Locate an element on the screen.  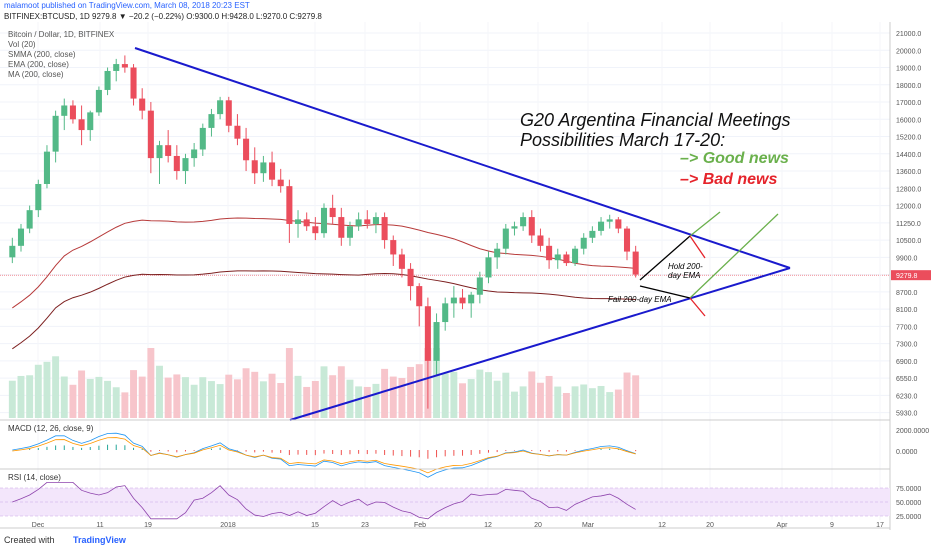
vol-label: Vol (20) is located at coordinates (22, 44).